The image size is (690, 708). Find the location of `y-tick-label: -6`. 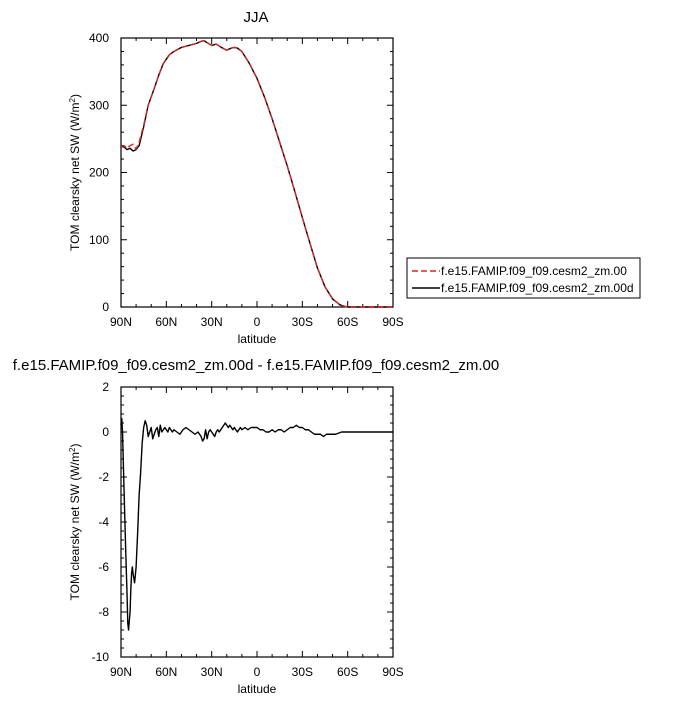

y-tick-label: -6 is located at coordinates (103, 567).